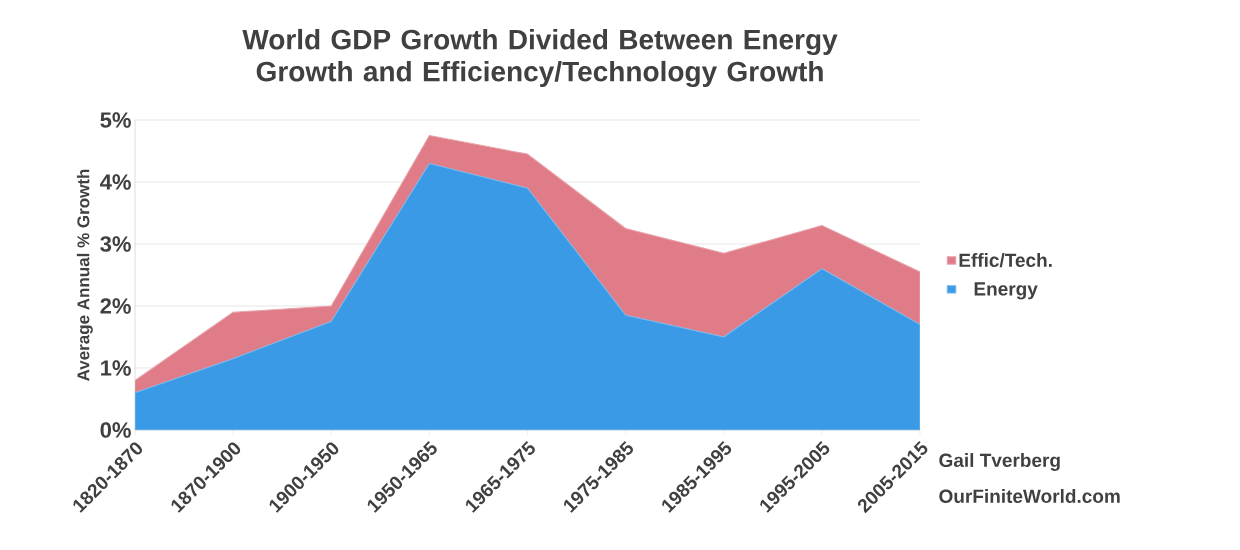  I want to click on y-tick-label: 2%, so click(115, 306).